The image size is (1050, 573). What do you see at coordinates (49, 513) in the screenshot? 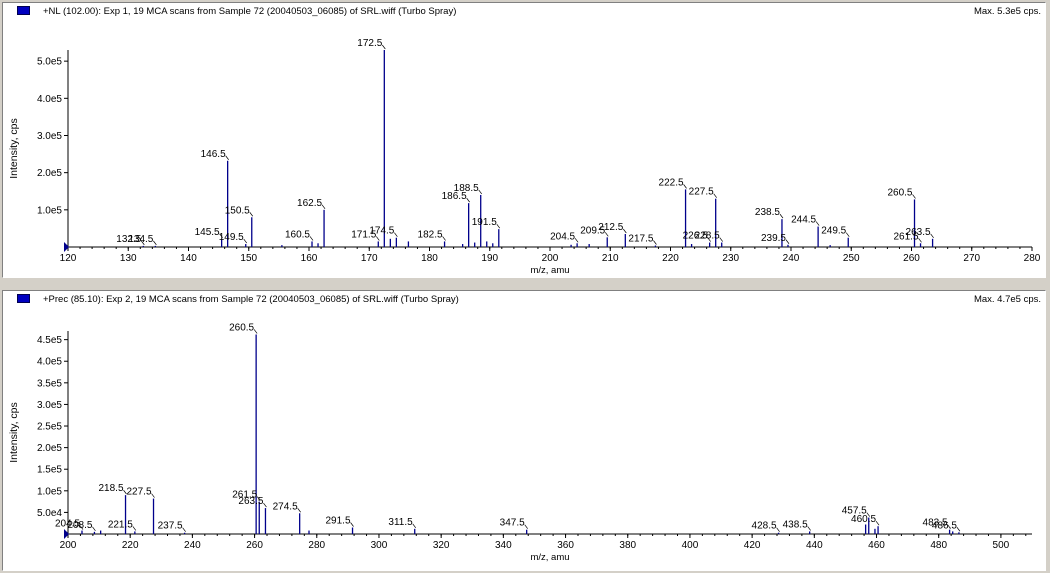
I see `y-tick-label: 5.0e4` at bounding box center [49, 513].